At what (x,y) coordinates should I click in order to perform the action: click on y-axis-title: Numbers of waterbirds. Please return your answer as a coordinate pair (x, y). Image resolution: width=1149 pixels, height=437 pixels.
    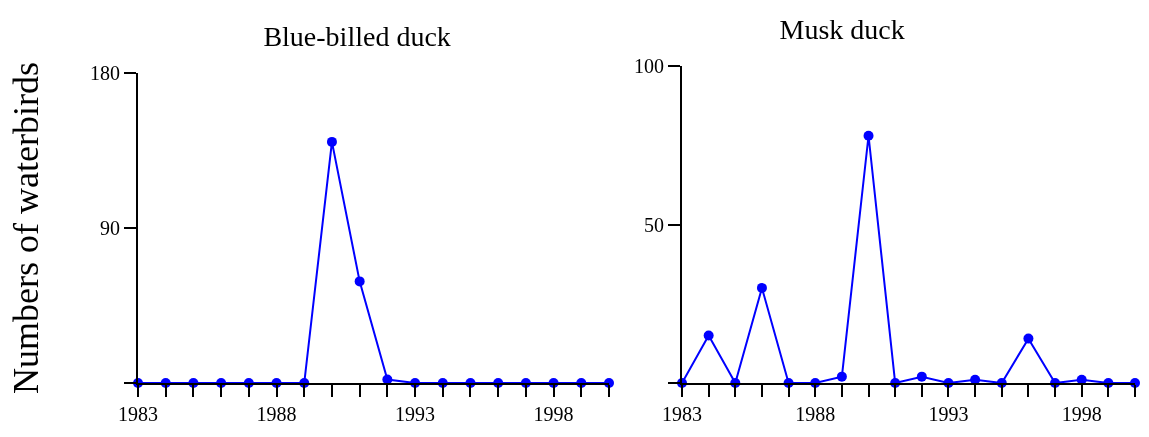
    Looking at the image, I should click on (26, 228).